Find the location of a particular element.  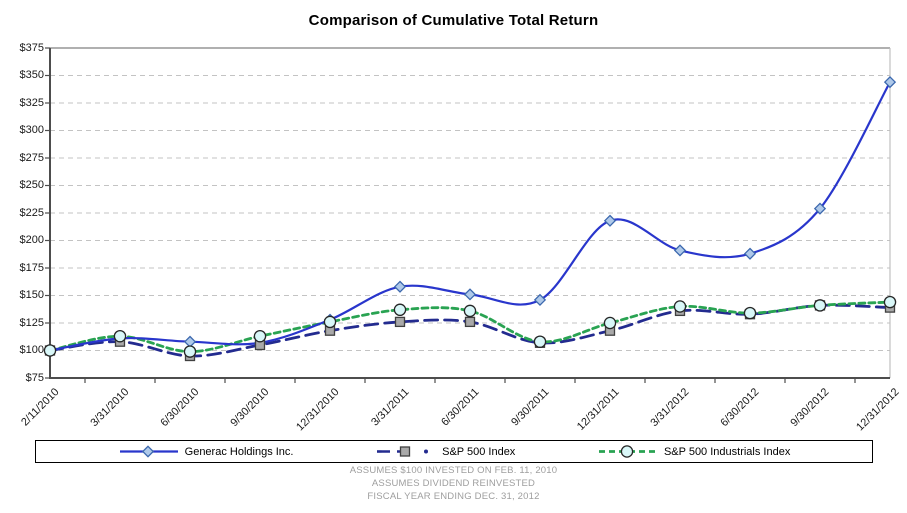

footer-line-3: FISCAL YEAR ENDING DEC. 31, 2012 is located at coordinates (453, 496).